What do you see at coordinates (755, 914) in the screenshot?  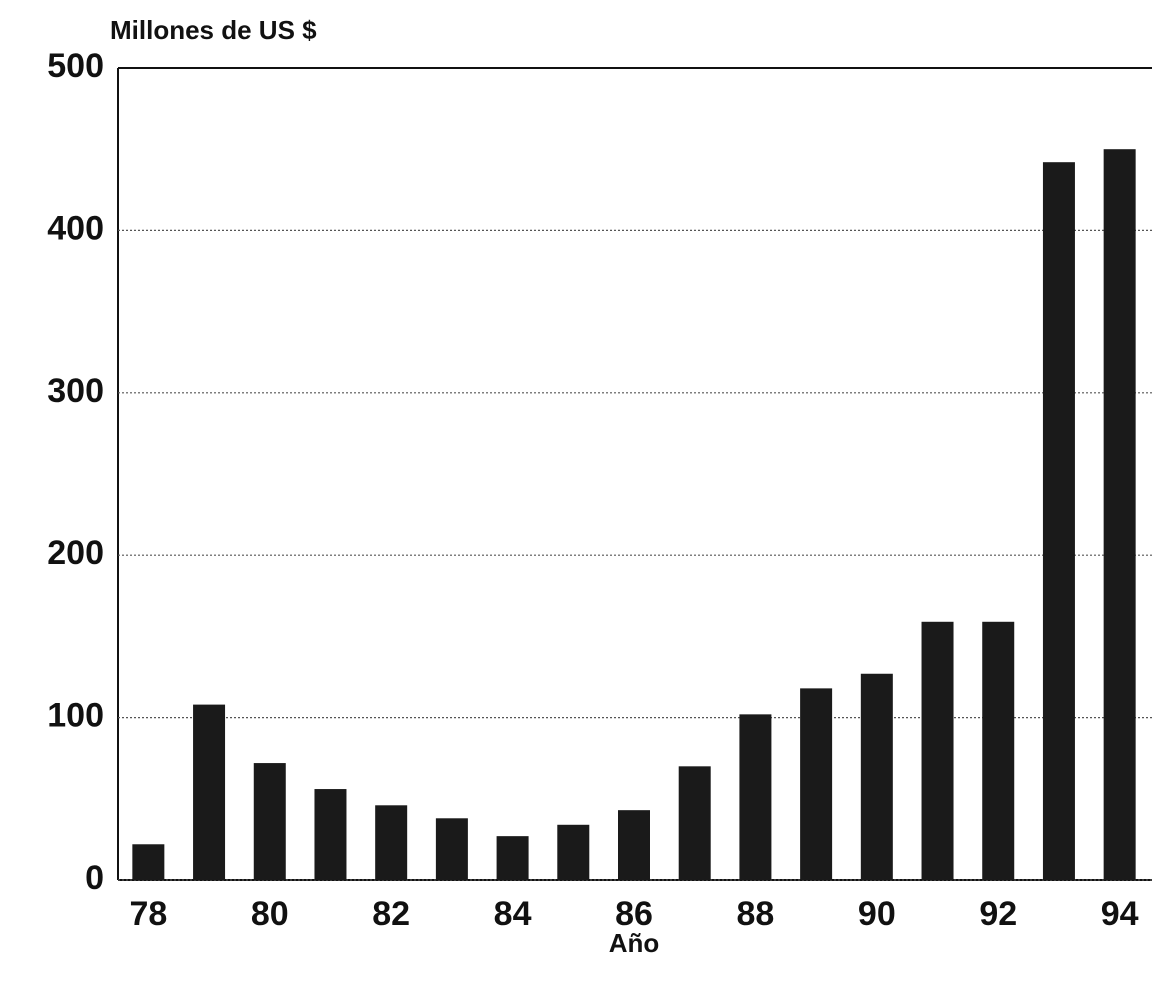 I see `x-tick-label: 88` at bounding box center [755, 914].